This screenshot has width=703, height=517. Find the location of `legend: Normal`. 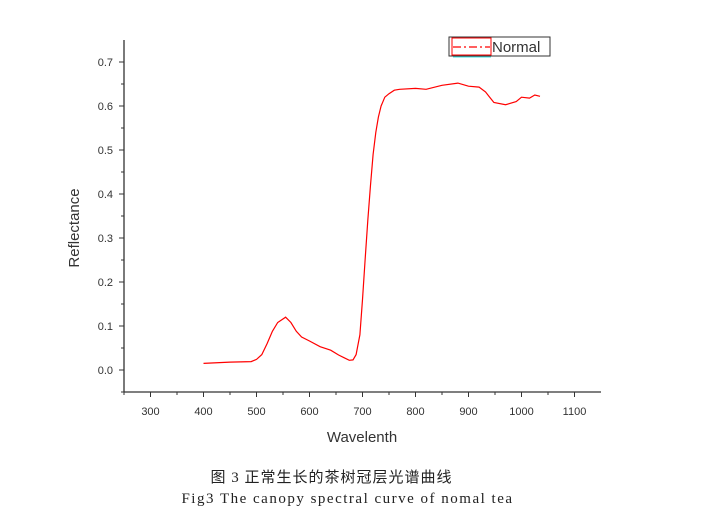

legend: Normal is located at coordinates (499, 47).